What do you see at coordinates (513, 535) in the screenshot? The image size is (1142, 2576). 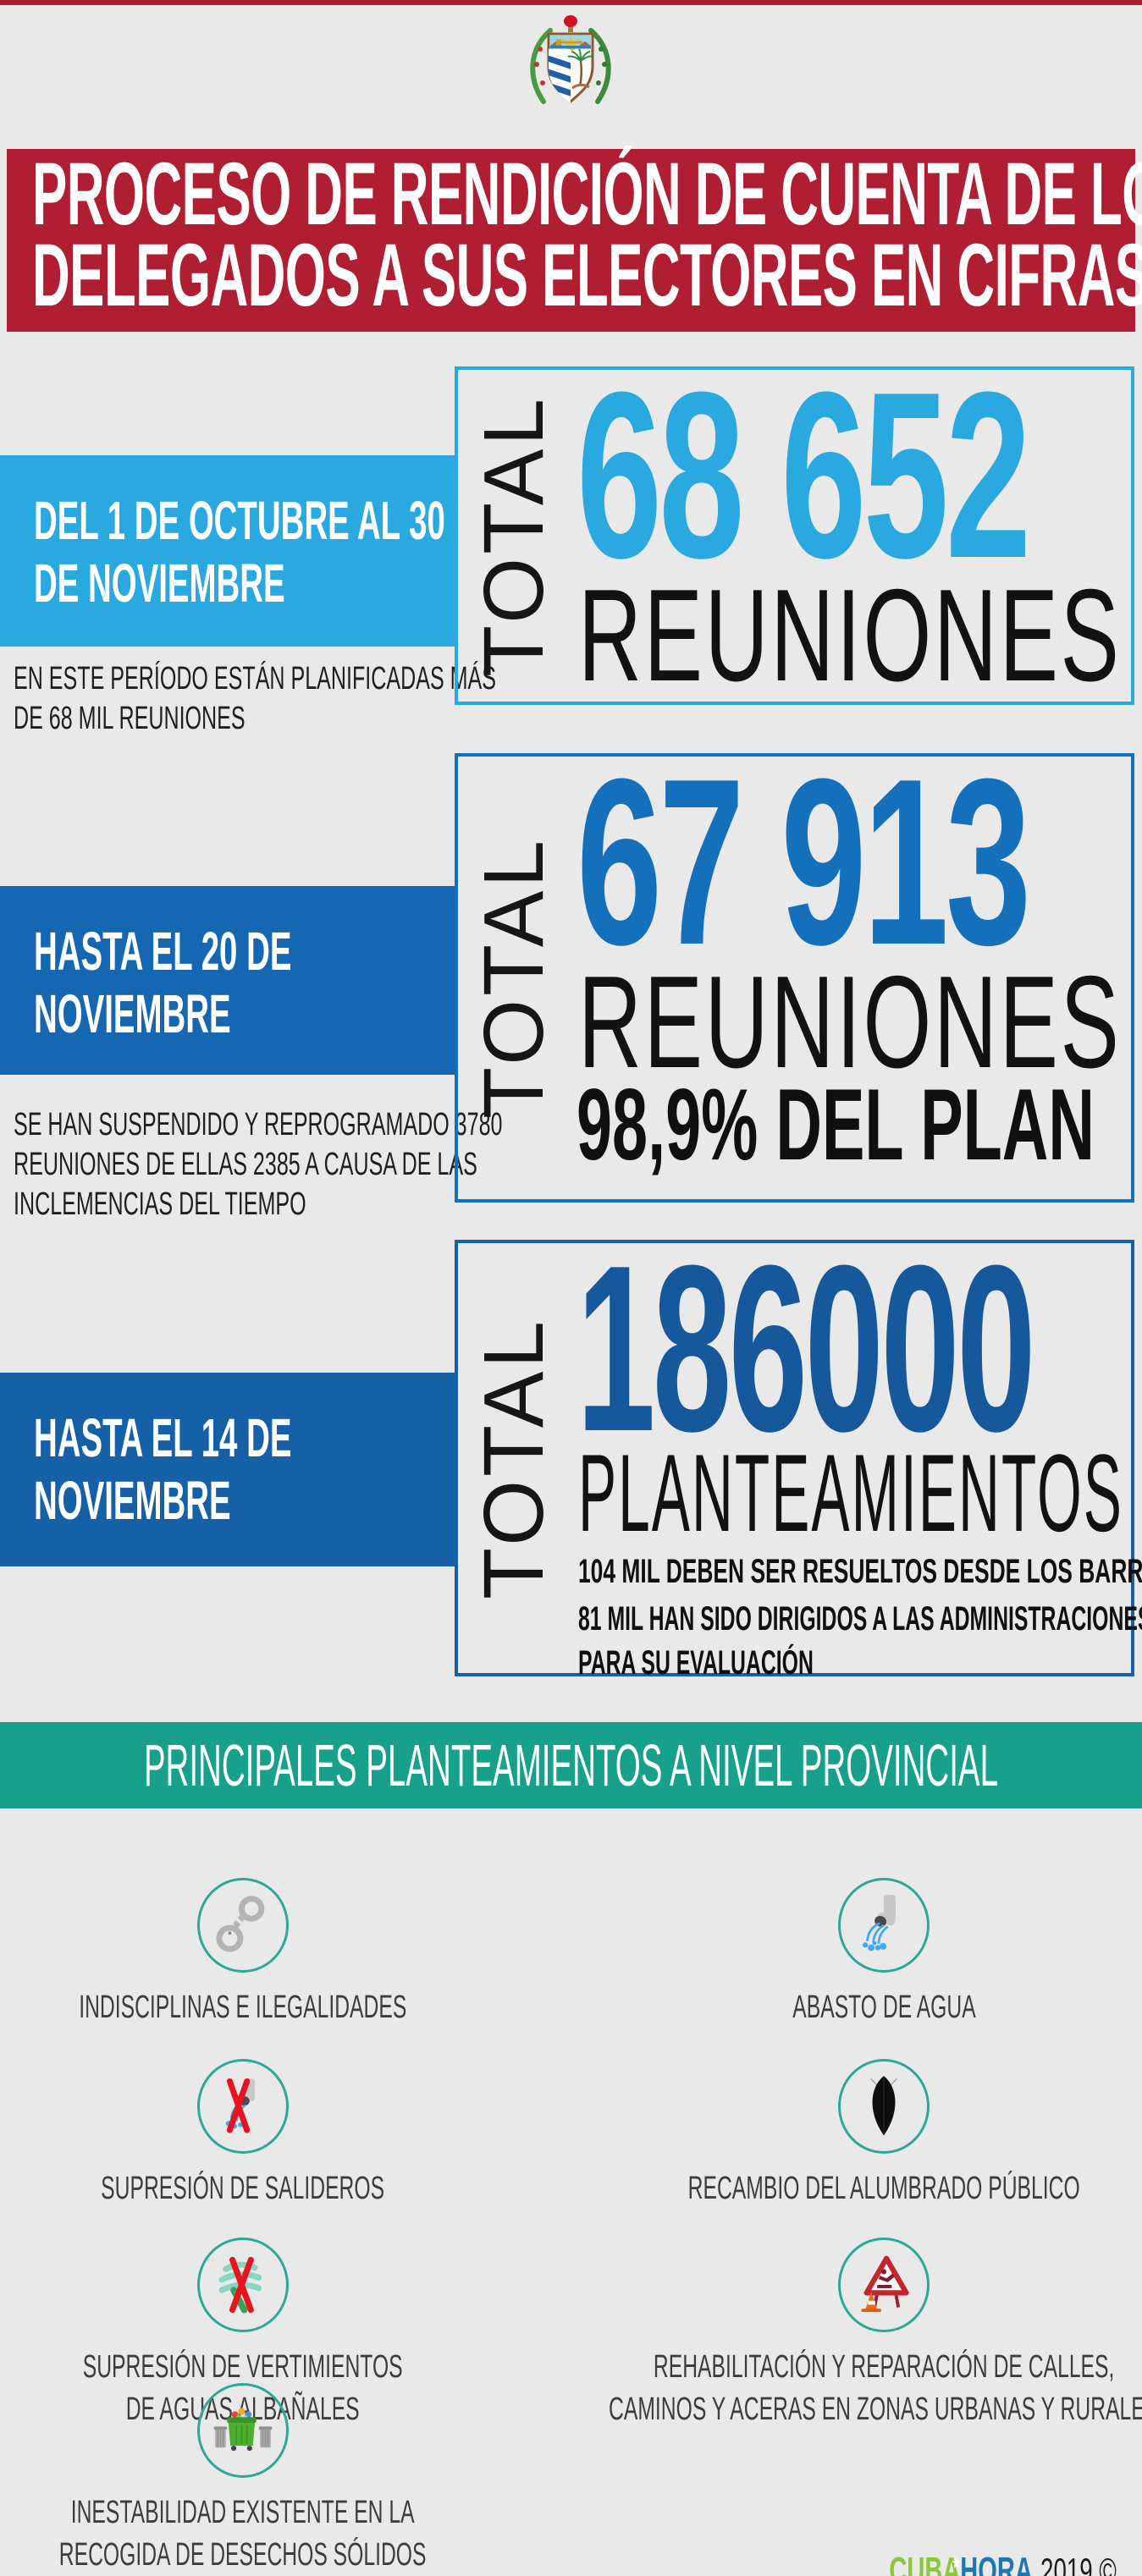 I see `section1-total-label: TOTAL` at bounding box center [513, 535].